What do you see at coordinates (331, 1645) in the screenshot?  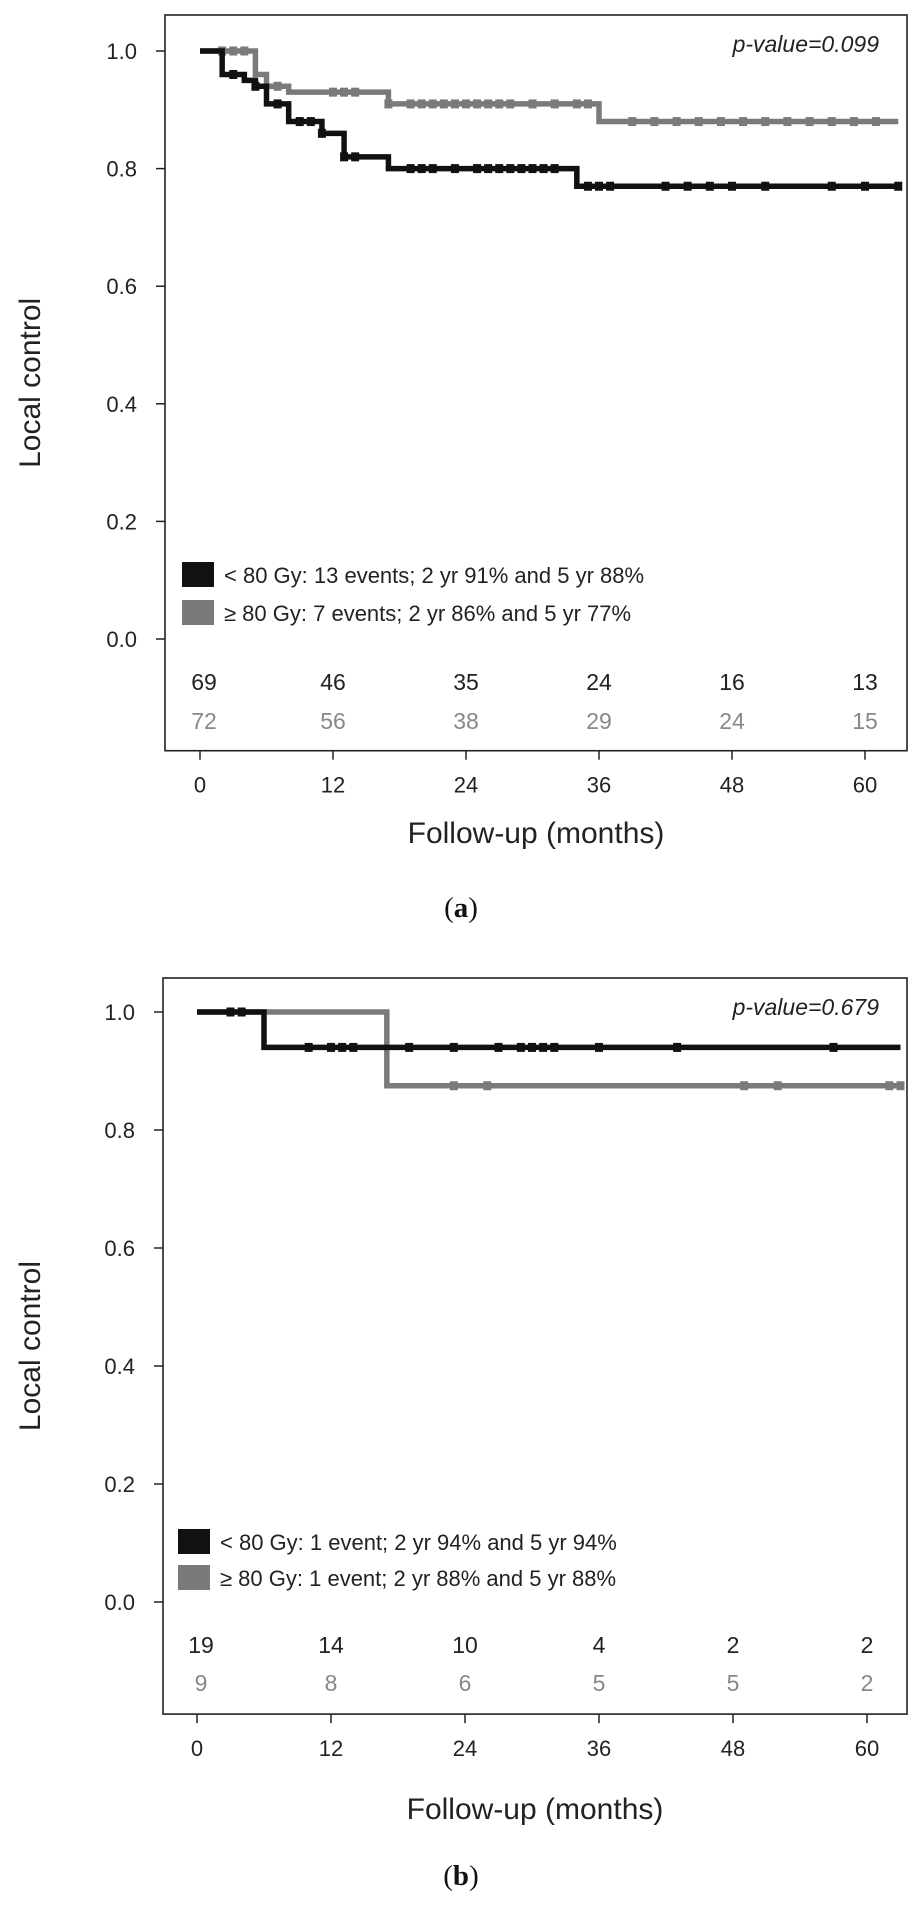 I see `at-risk-count: 14` at bounding box center [331, 1645].